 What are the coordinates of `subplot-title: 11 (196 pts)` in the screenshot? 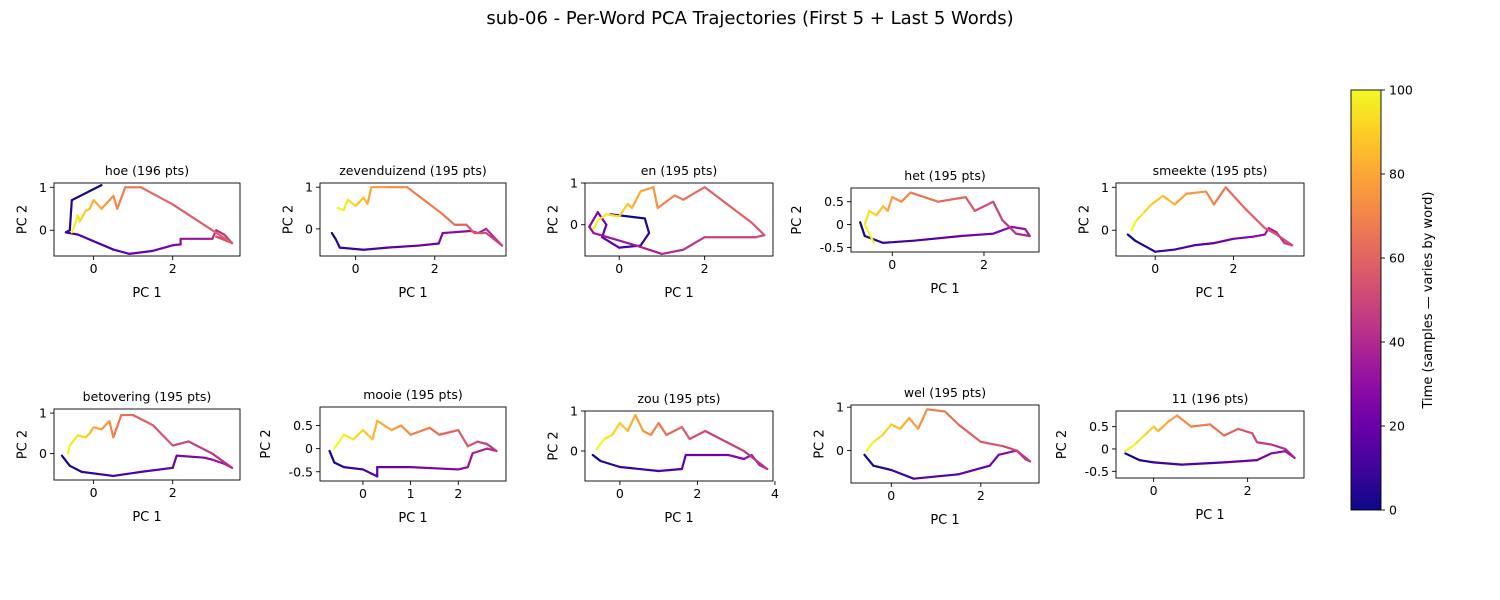 It's located at (1210, 398).